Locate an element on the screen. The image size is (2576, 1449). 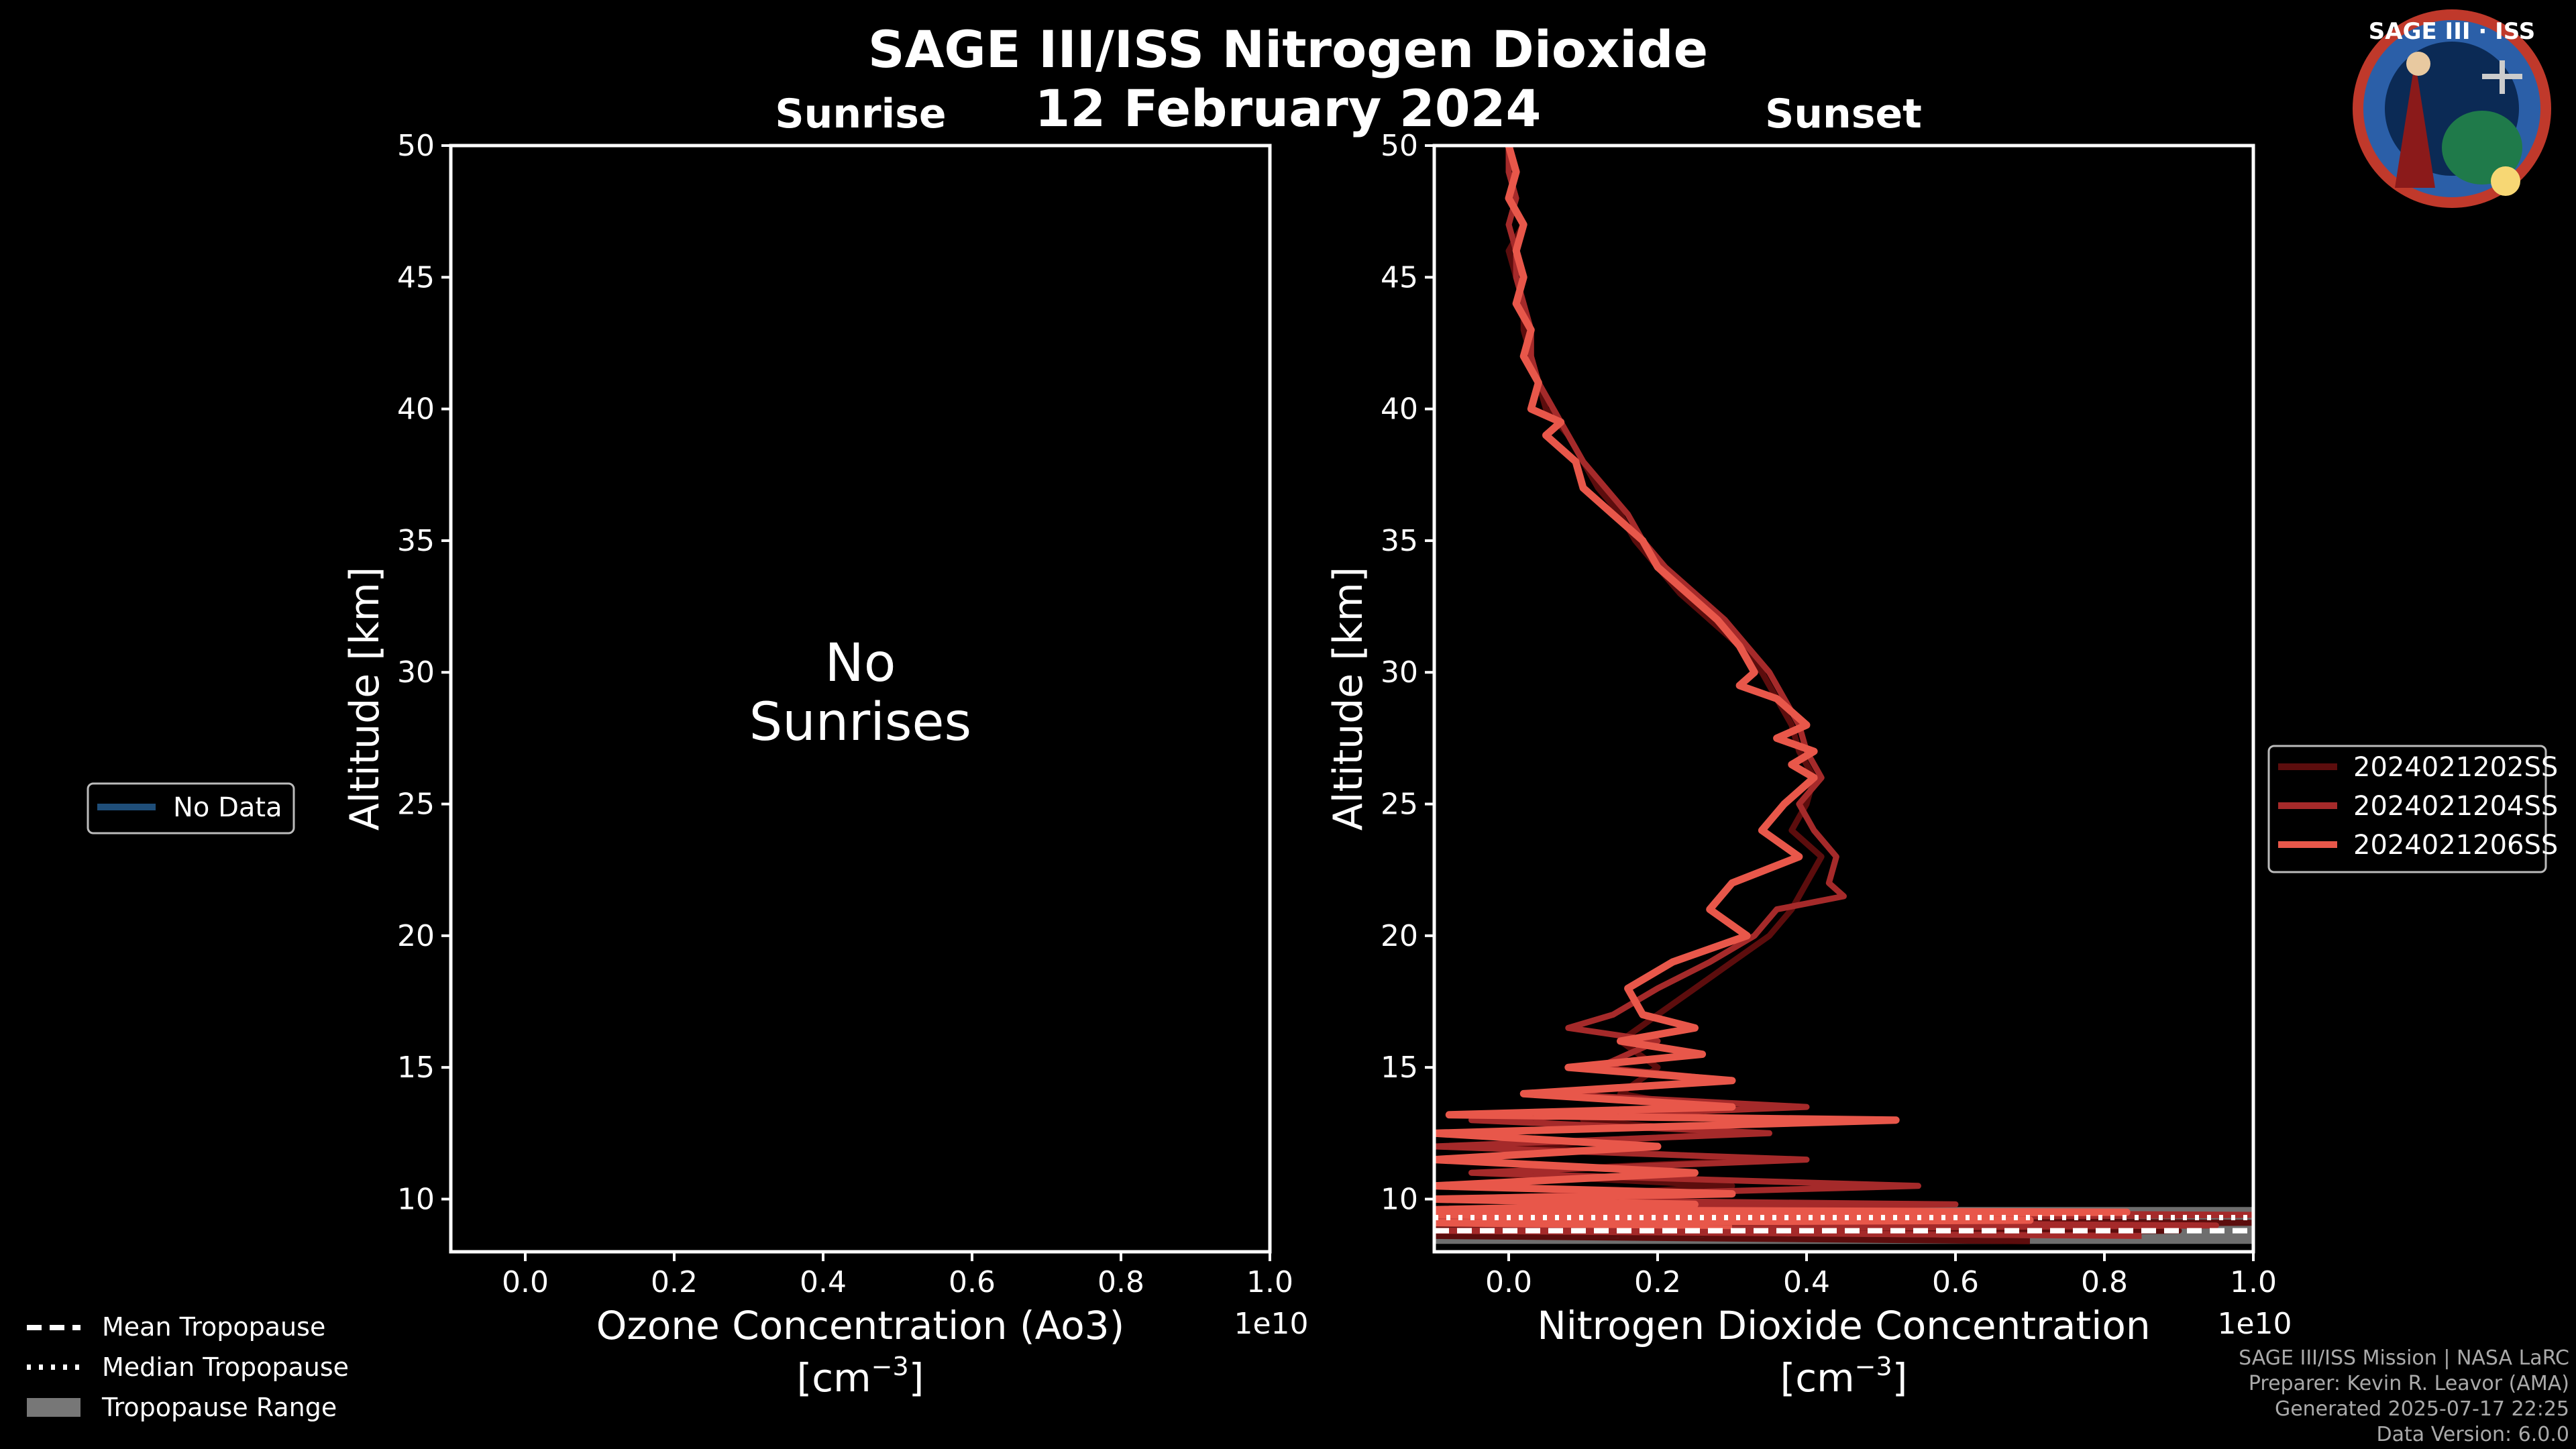
sunrise-legend: No Data is located at coordinates (191, 808).